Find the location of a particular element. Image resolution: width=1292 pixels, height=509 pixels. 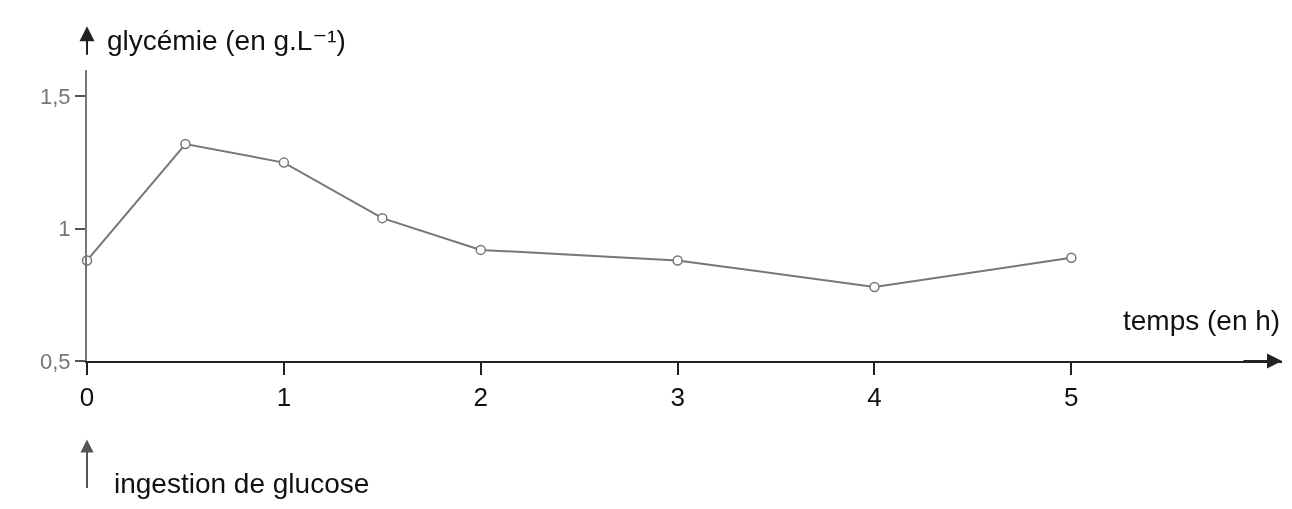

y-tick-label: 0,5 is located at coordinates (55, 361).